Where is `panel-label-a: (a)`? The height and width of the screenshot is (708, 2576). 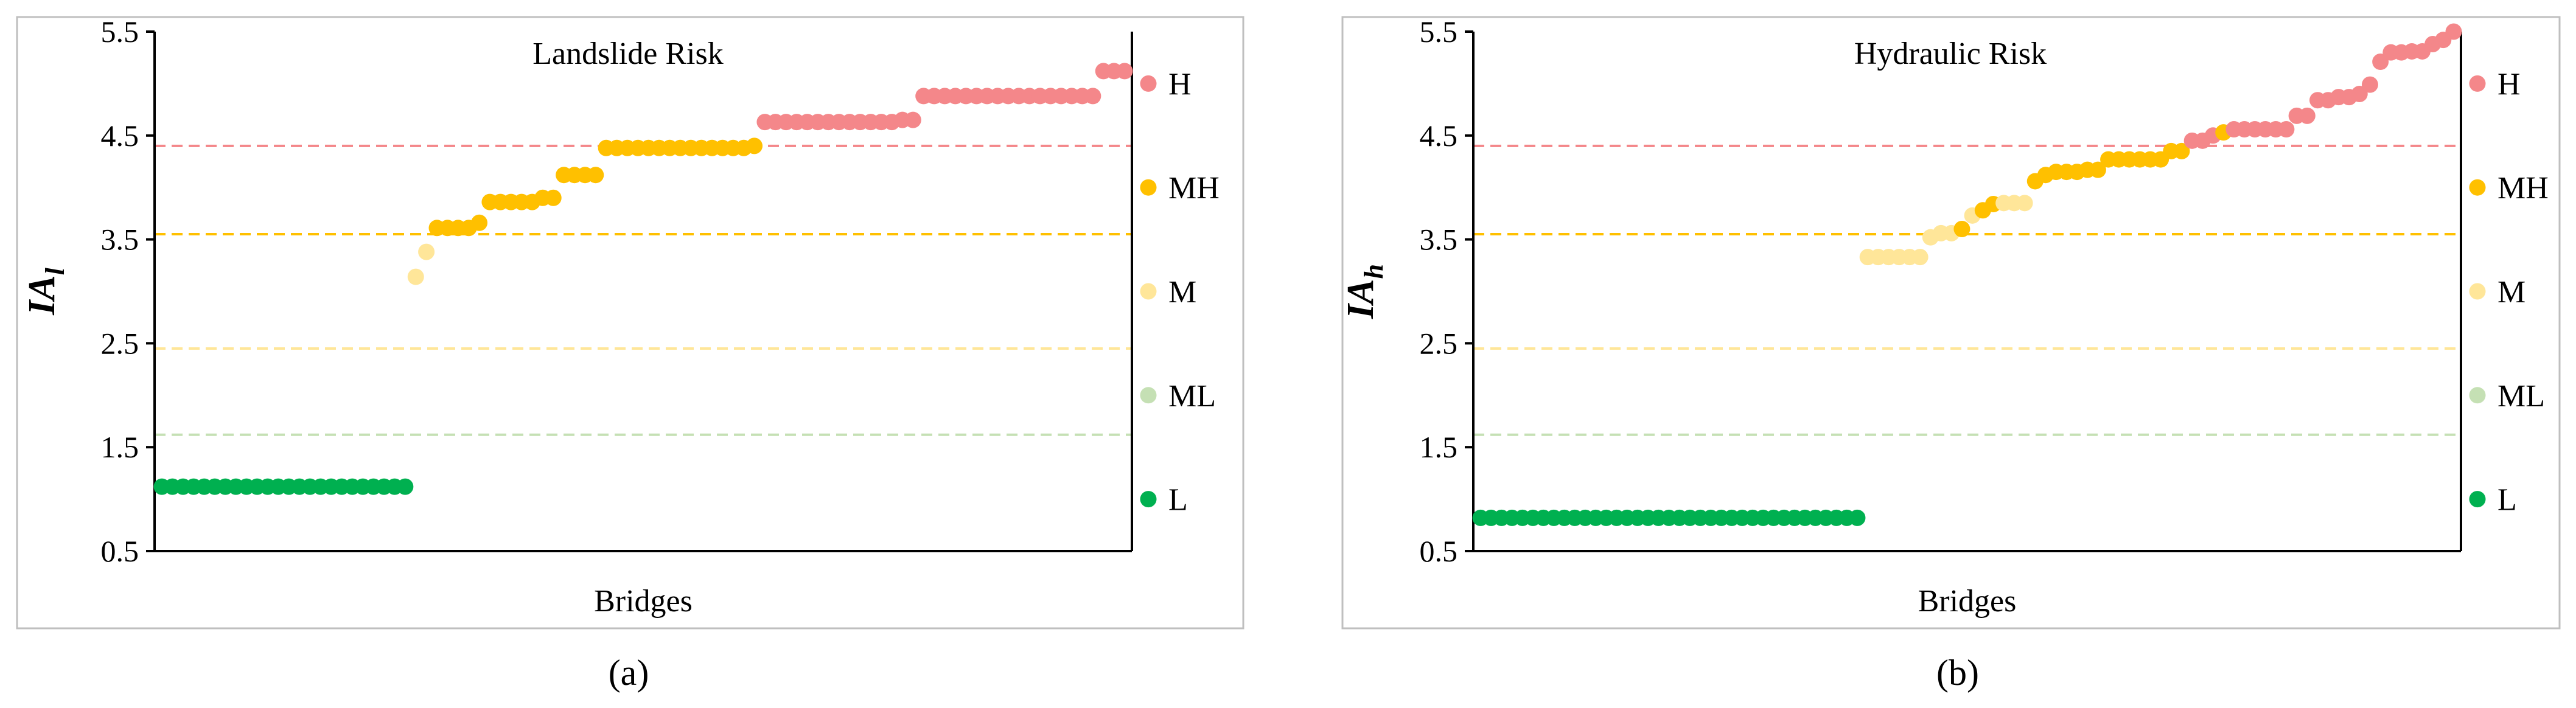 panel-label-a: (a) is located at coordinates (629, 673).